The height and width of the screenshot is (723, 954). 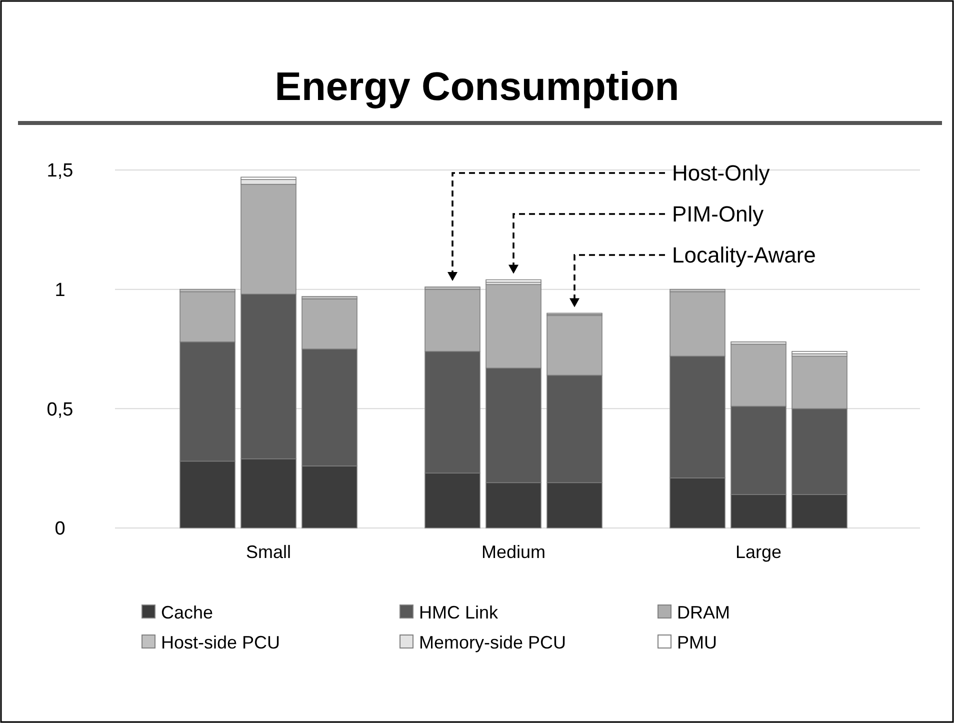 What do you see at coordinates (220, 642) in the screenshot?
I see `legend-label: Host-side PCU` at bounding box center [220, 642].